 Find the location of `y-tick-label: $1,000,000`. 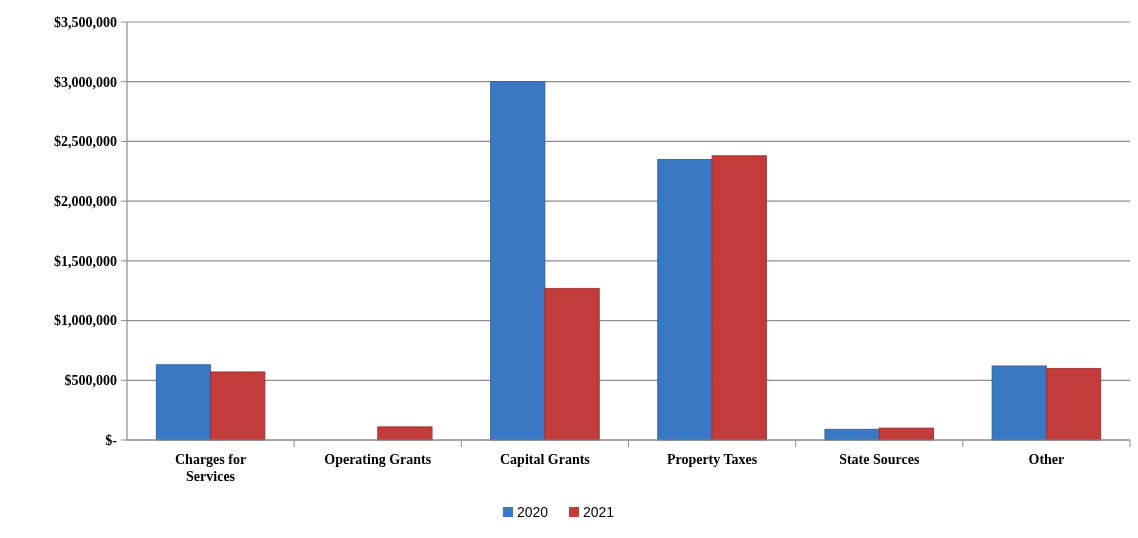

y-tick-label: $1,000,000 is located at coordinates (85, 321).